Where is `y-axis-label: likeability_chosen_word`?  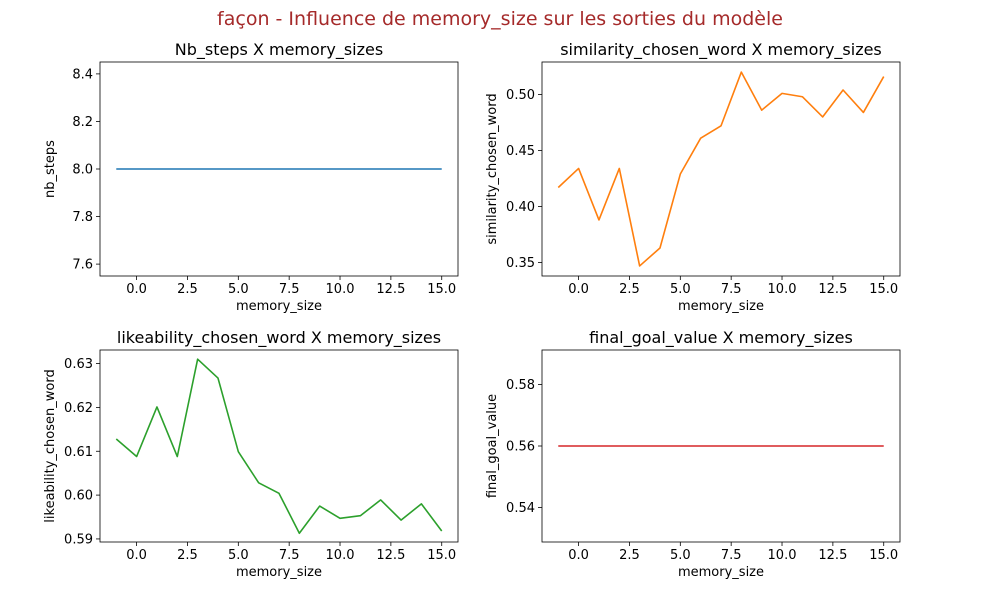 y-axis-label: likeability_chosen_word is located at coordinates (50, 445).